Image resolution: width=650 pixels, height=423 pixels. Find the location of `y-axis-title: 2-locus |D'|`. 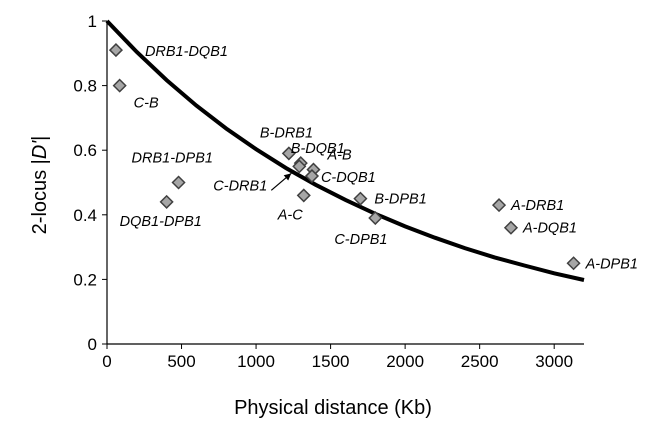

y-axis-title: 2-locus |D'| is located at coordinates (40, 185).